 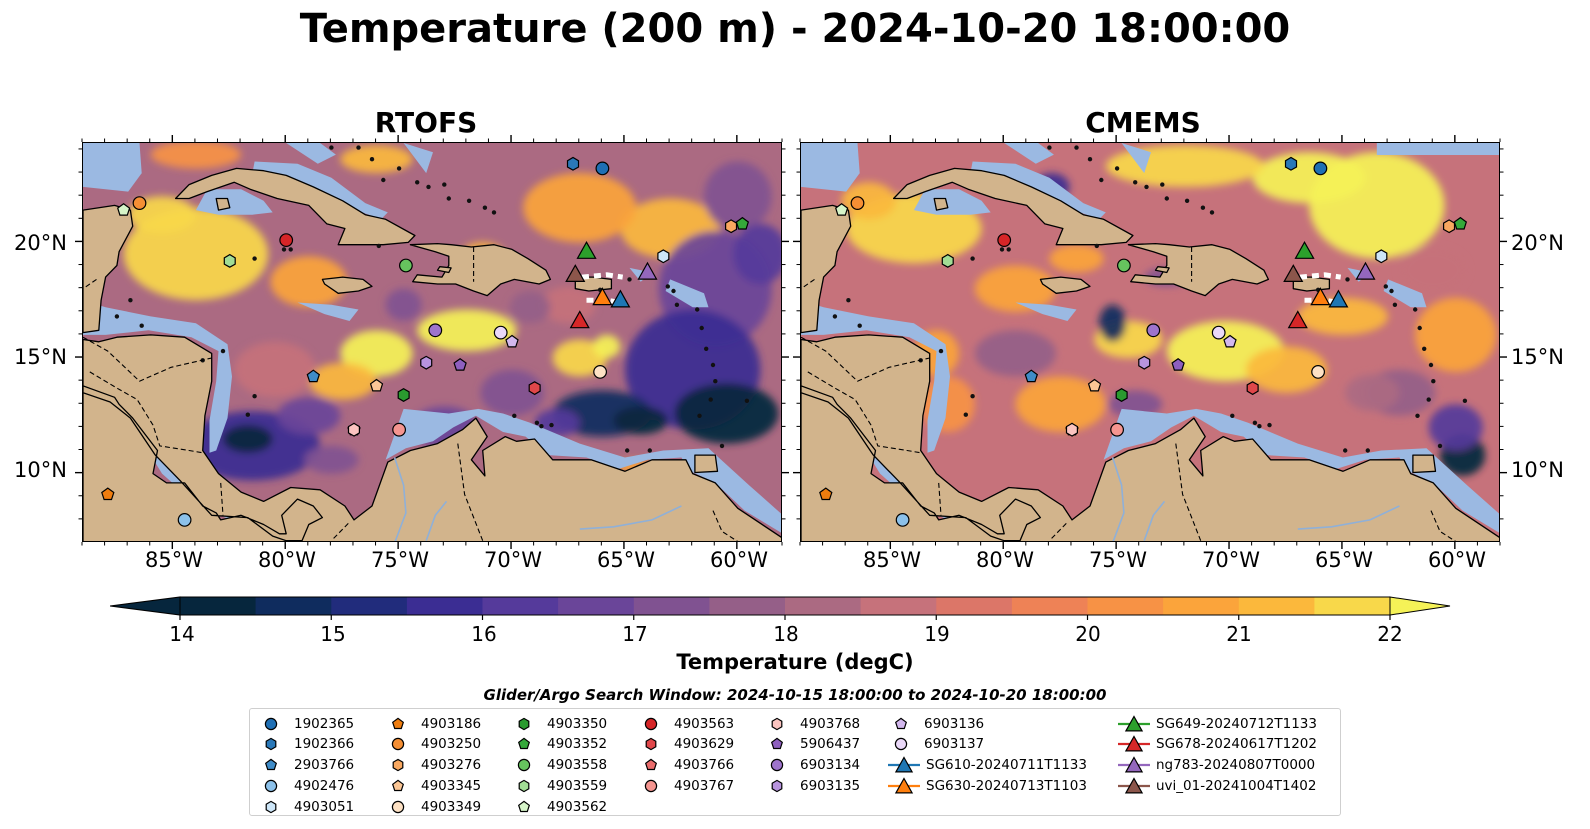 I want to click on obs-SG610-20240711T1133, so click(x=620, y=298).